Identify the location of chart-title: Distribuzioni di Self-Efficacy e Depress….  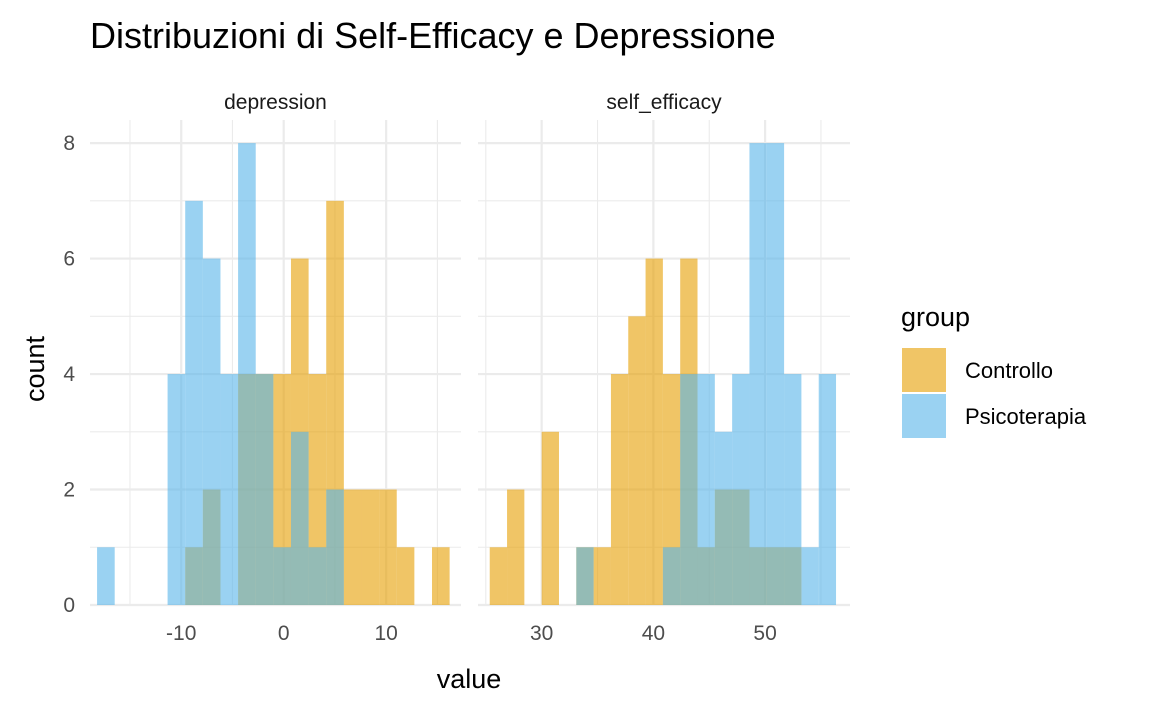
(433, 35).